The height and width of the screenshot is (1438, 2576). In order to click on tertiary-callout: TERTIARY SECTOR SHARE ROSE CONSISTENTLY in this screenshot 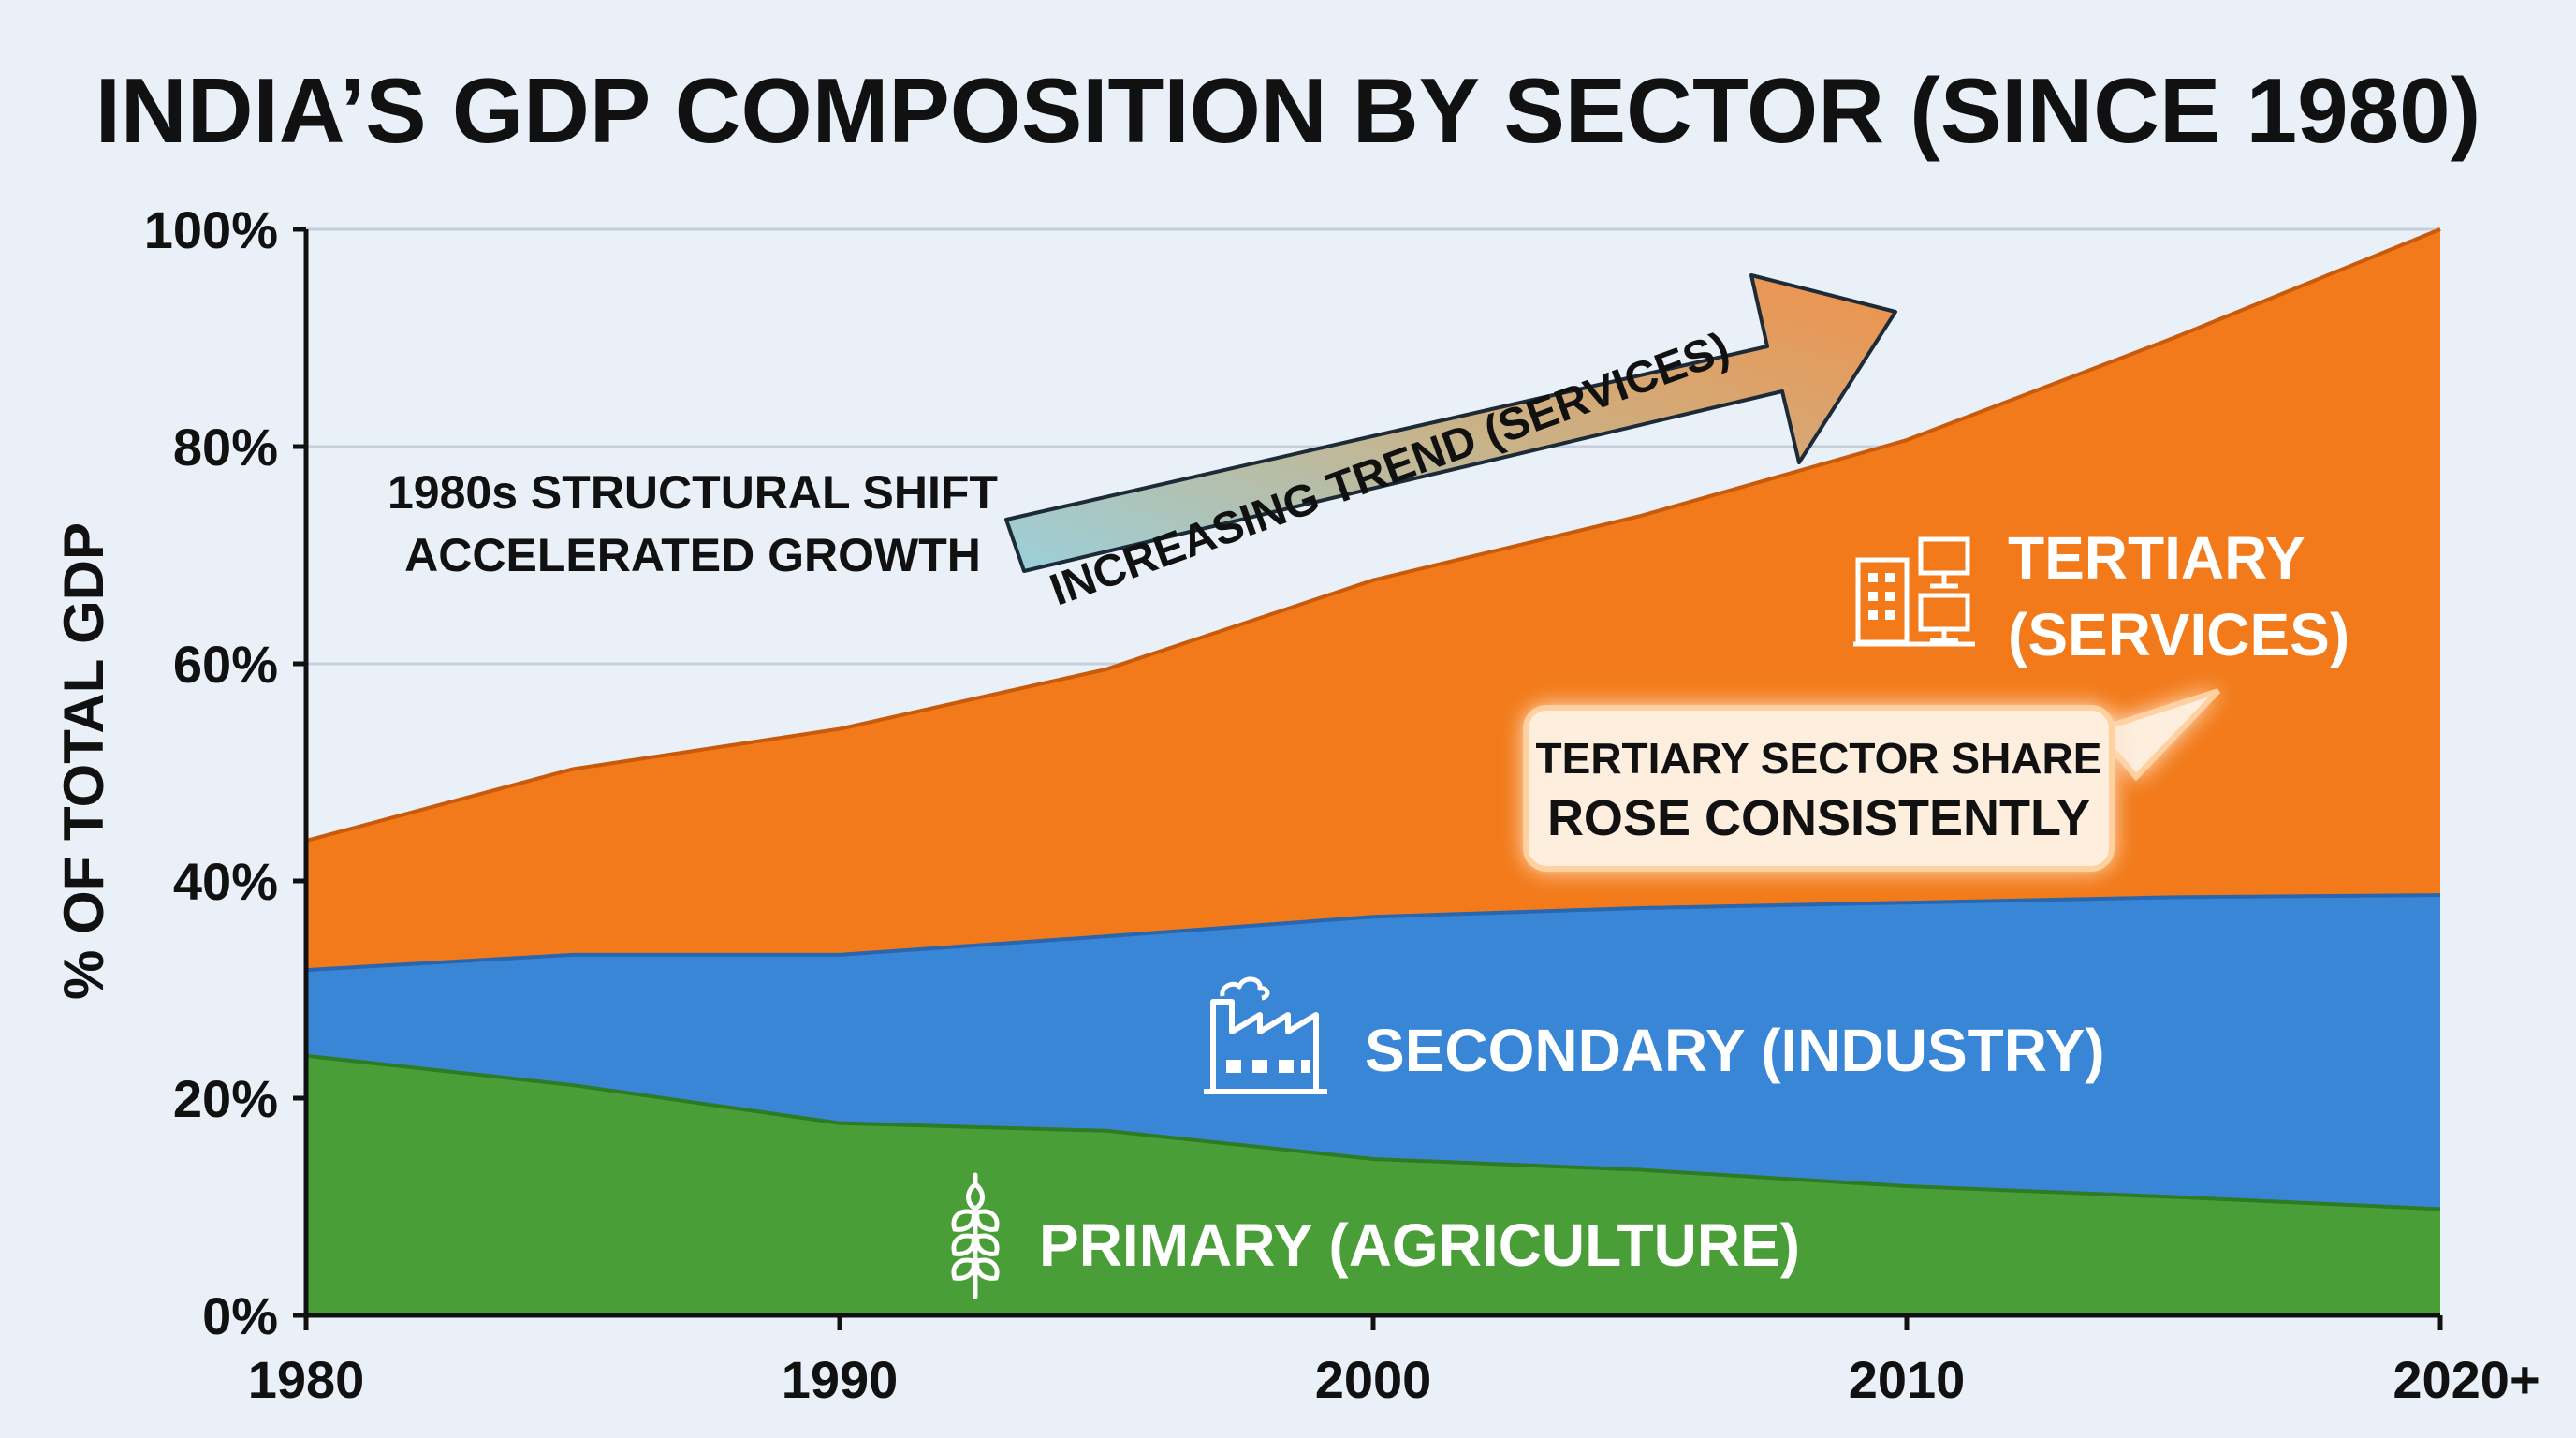, I will do `click(1872, 780)`.